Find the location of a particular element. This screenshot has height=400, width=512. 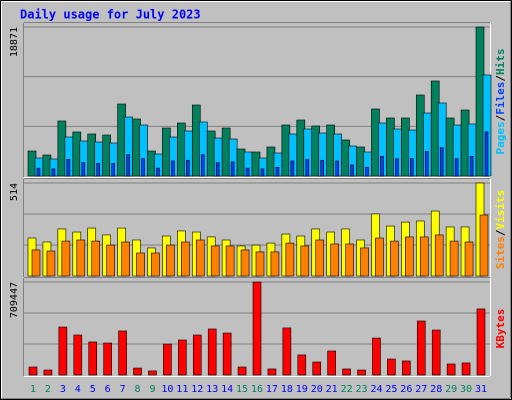

x-tick-label: 24 is located at coordinates (376, 389).